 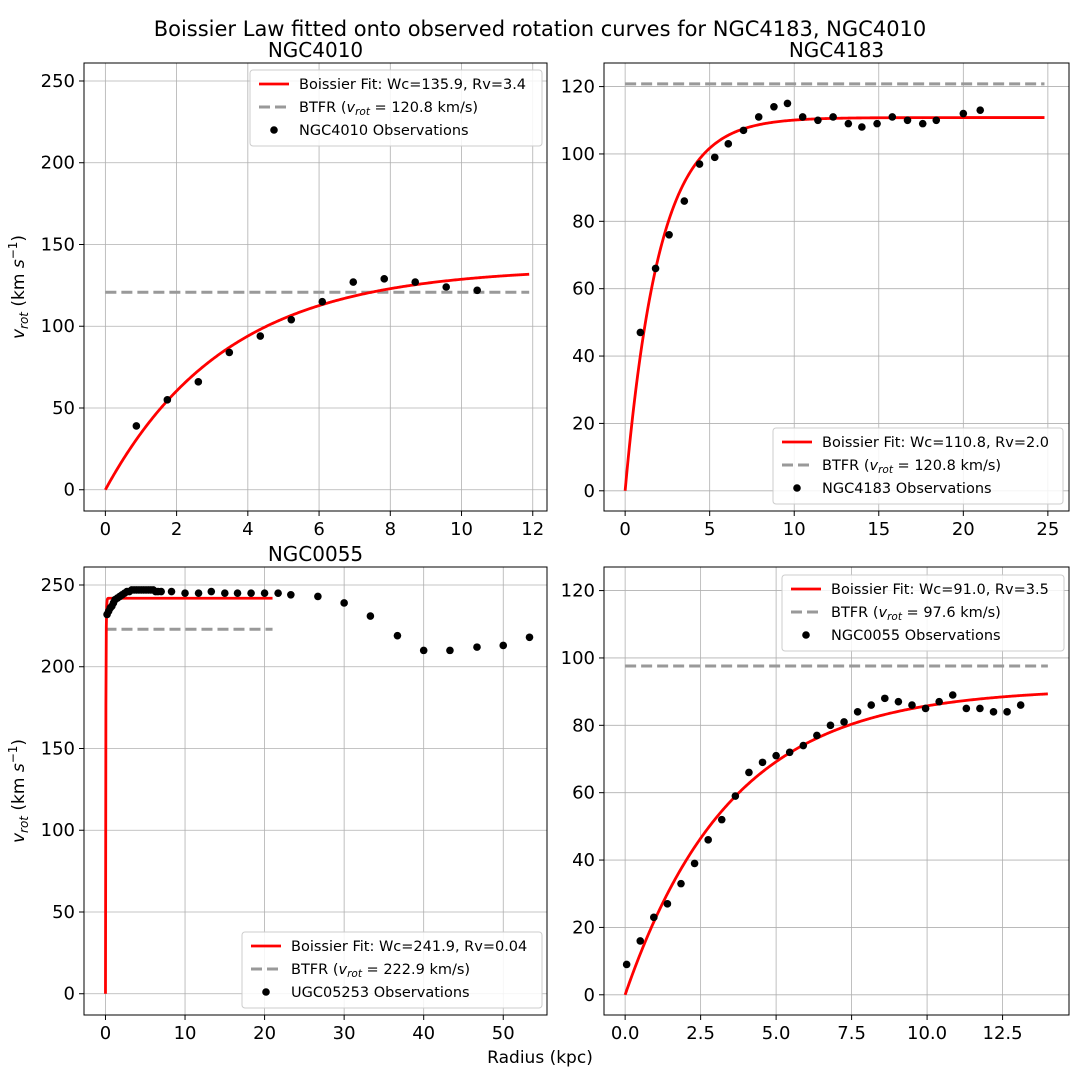 What do you see at coordinates (58, 244) in the screenshot?
I see `panel-1-ytick-label: 150` at bounding box center [58, 244].